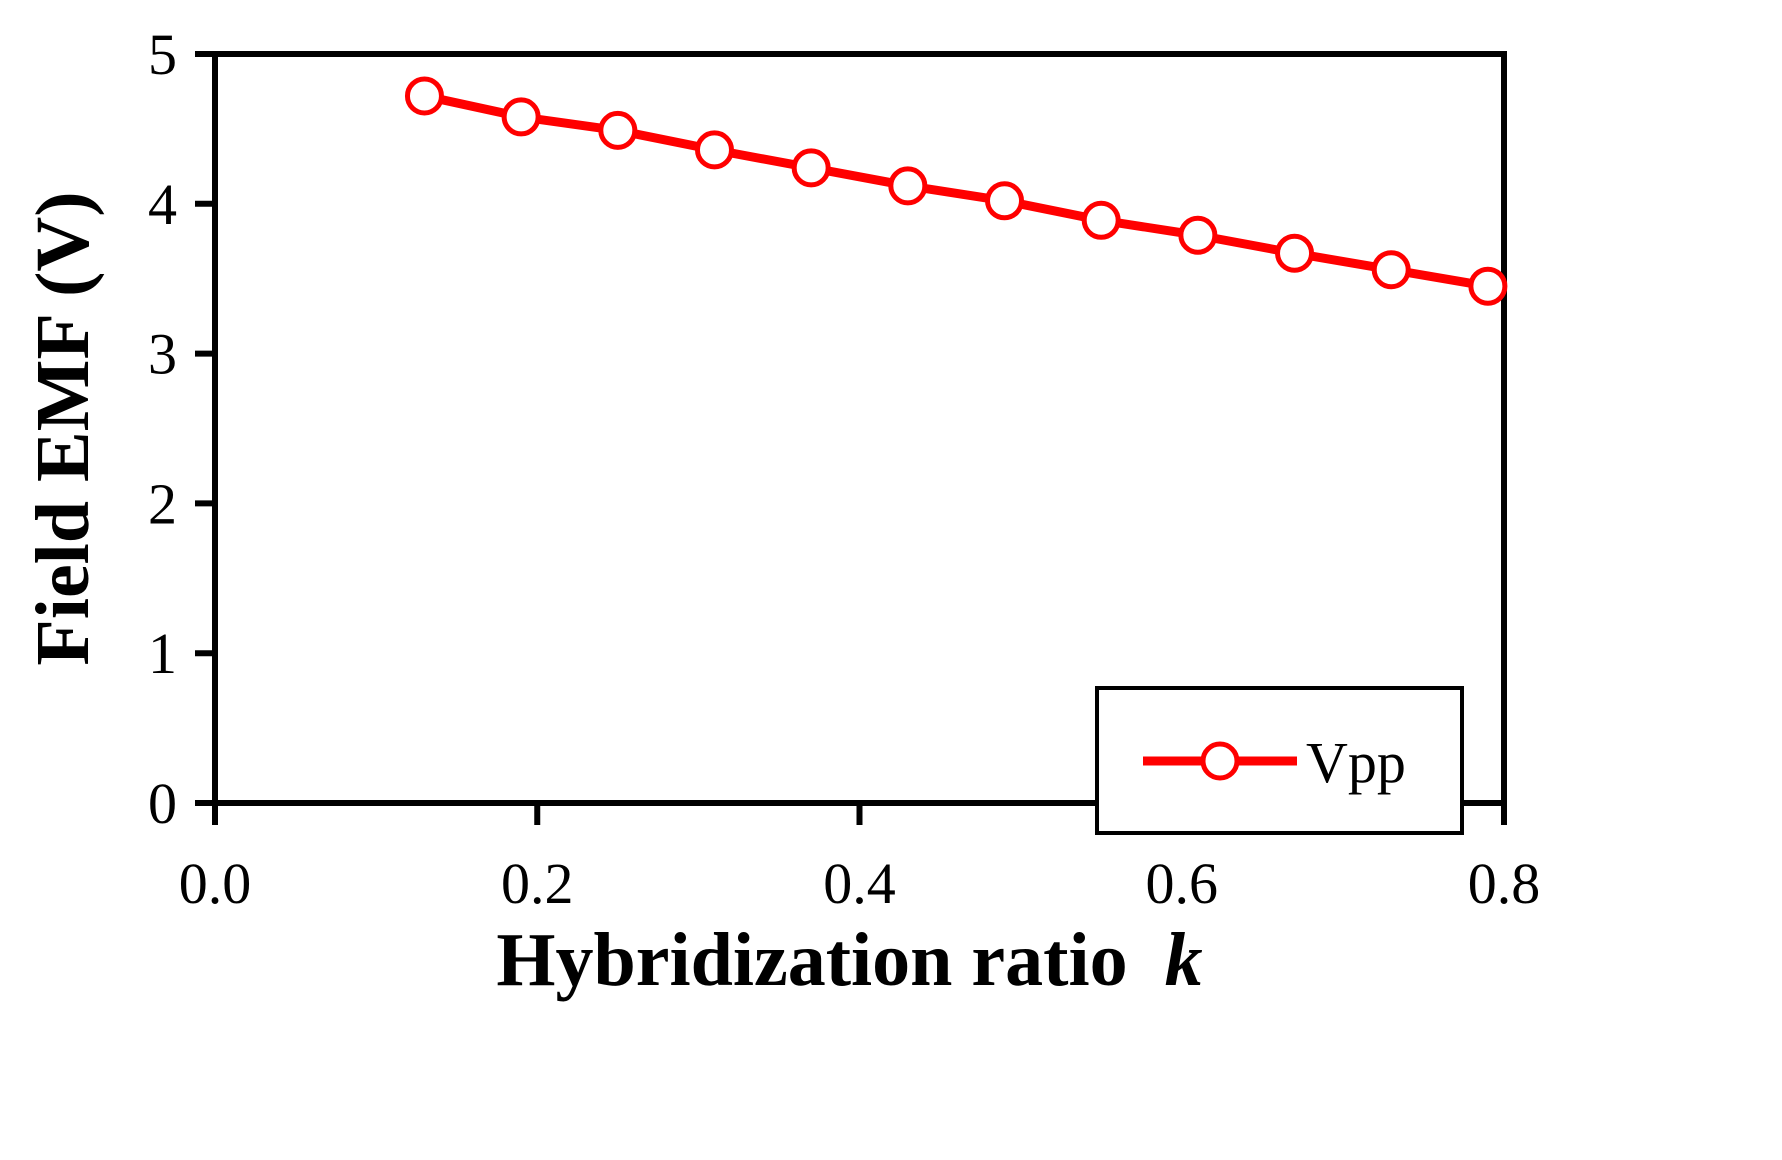 The height and width of the screenshot is (1160, 1782). I want to click on y-axis-ticks: 0 1 2 3 4 5, so click(181, 429).